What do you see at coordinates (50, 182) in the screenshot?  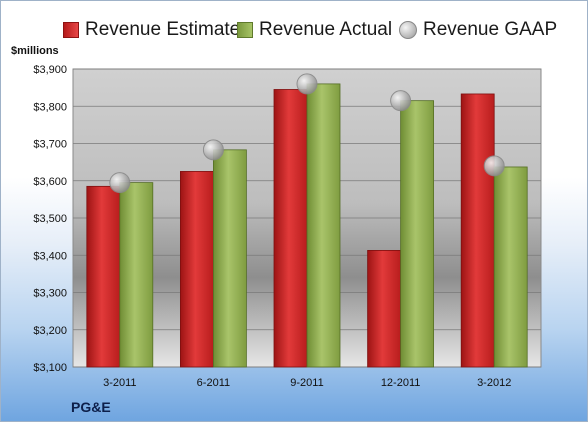 I see `y-tick-label: $3,600` at bounding box center [50, 182].